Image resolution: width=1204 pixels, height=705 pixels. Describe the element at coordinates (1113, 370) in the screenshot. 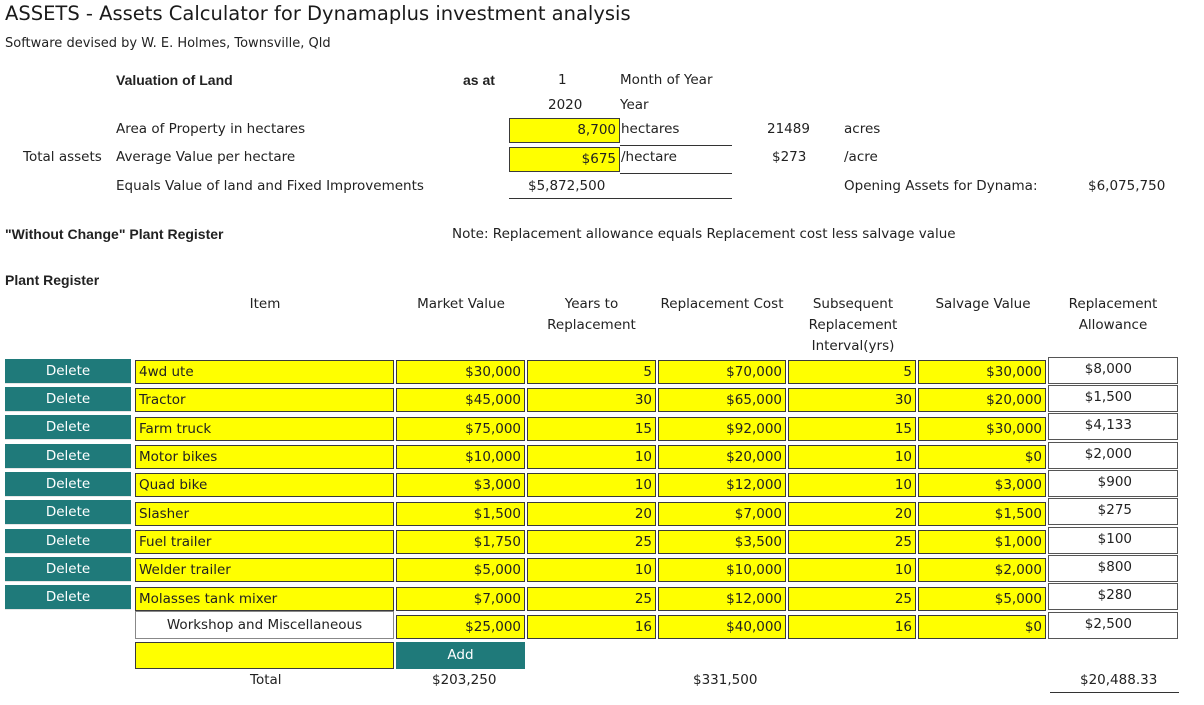

I see `allowance-cell: $8,000` at that location.